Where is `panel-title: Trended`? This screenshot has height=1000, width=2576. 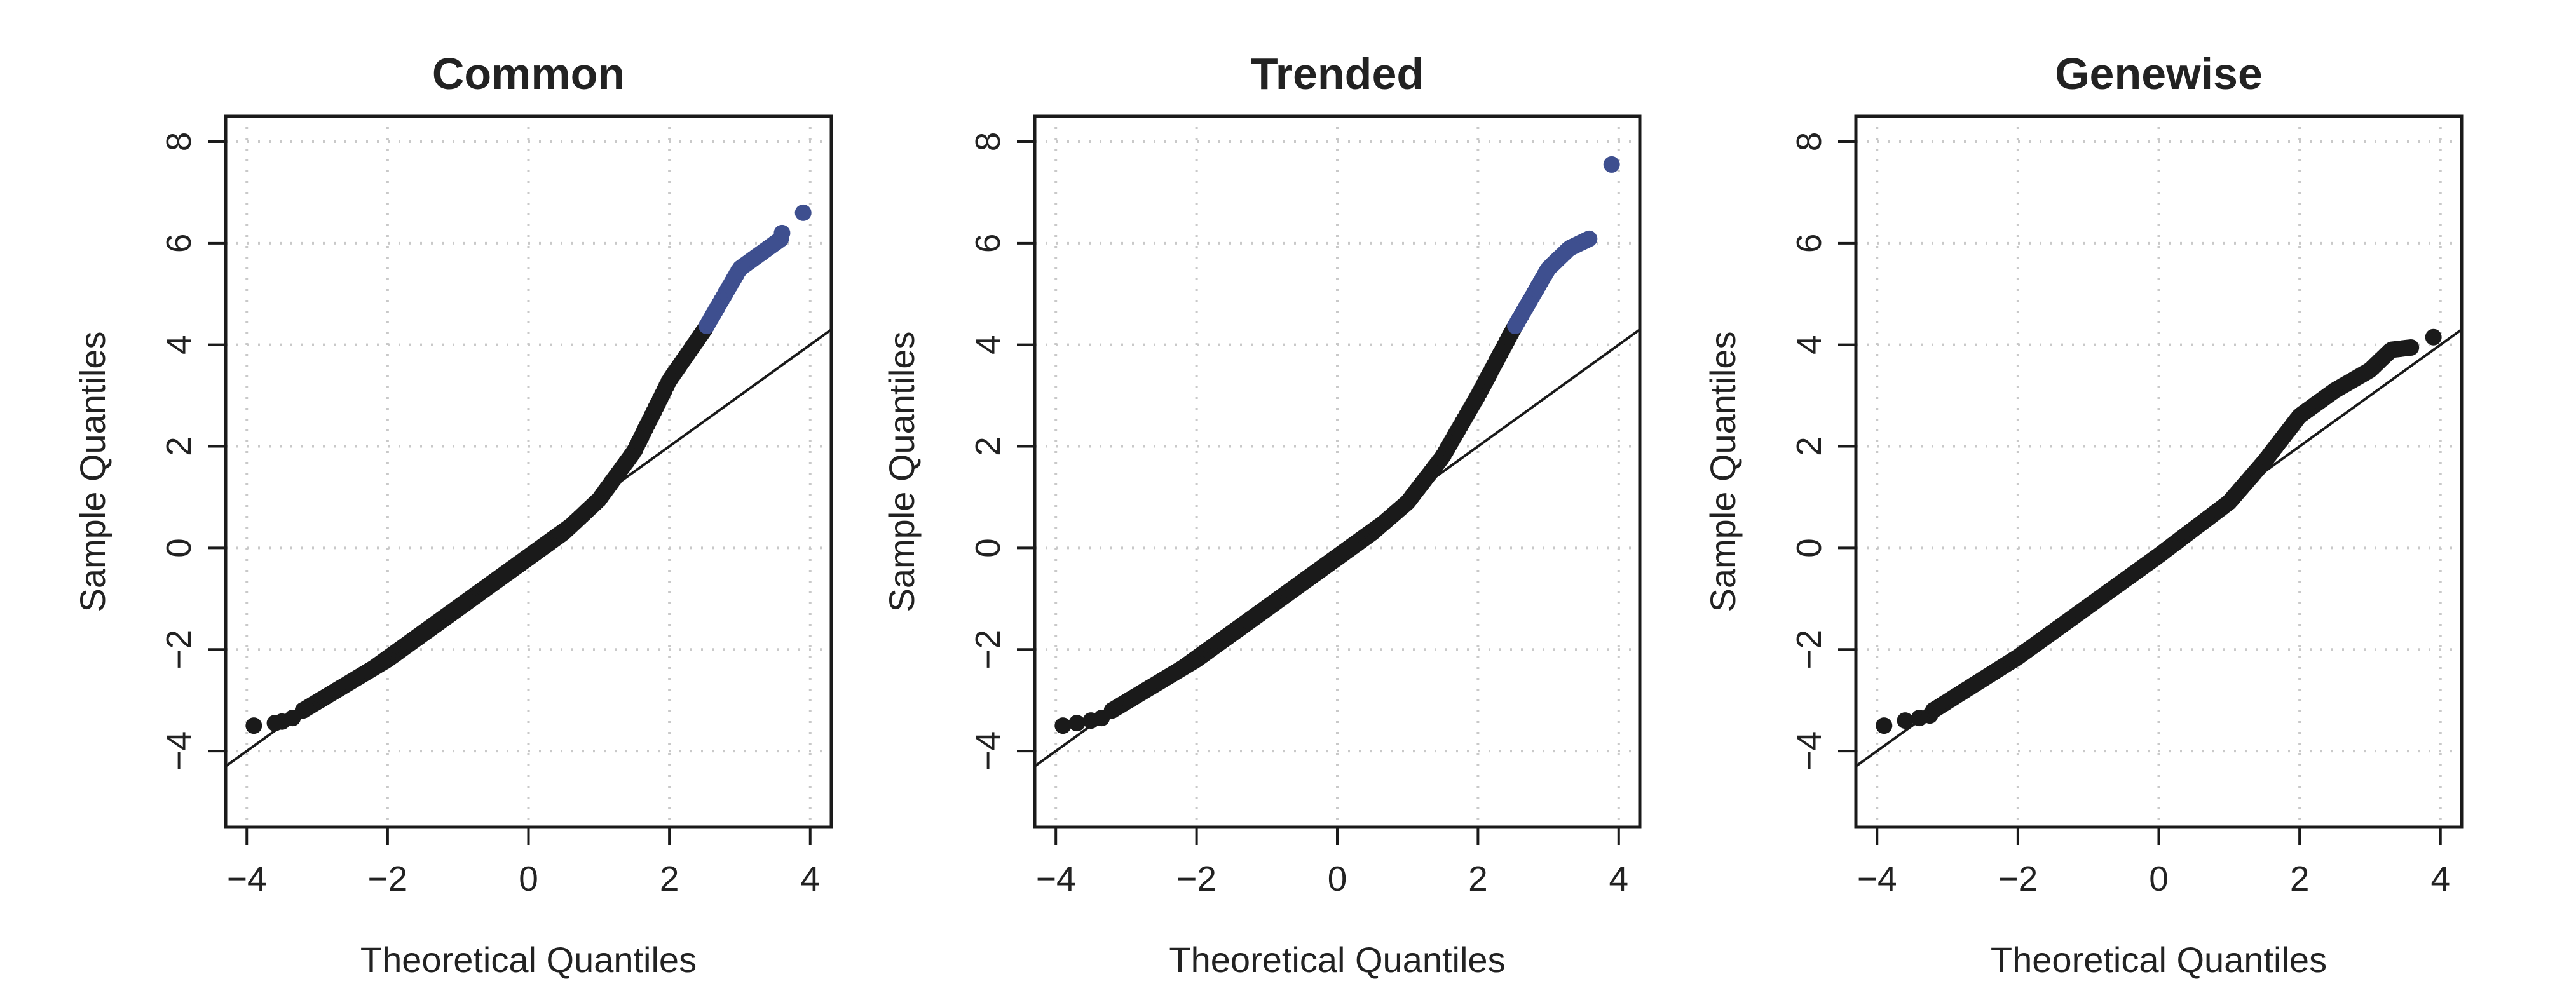 panel-title: Trended is located at coordinates (1337, 73).